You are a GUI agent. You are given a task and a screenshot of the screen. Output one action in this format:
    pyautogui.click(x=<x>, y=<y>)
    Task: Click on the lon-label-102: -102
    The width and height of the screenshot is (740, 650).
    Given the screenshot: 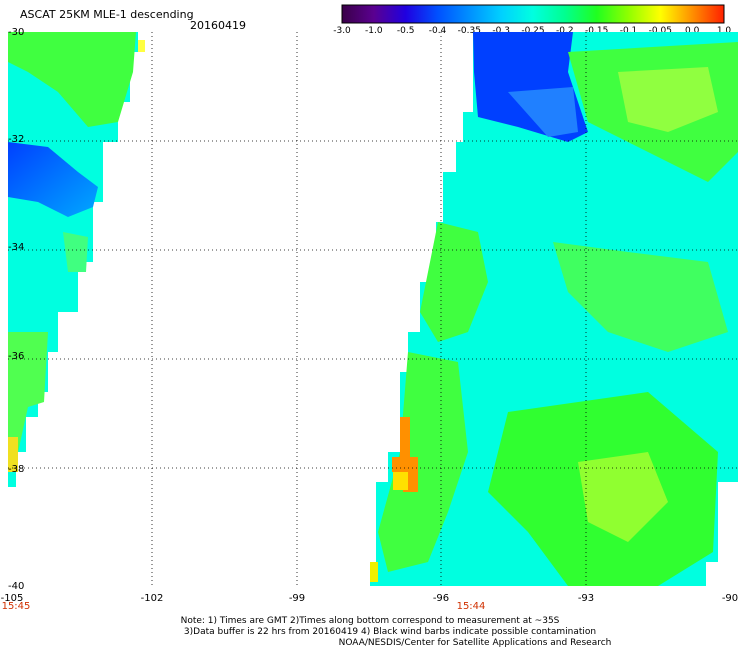 What is the action you would take?
    pyautogui.click(x=152, y=598)
    